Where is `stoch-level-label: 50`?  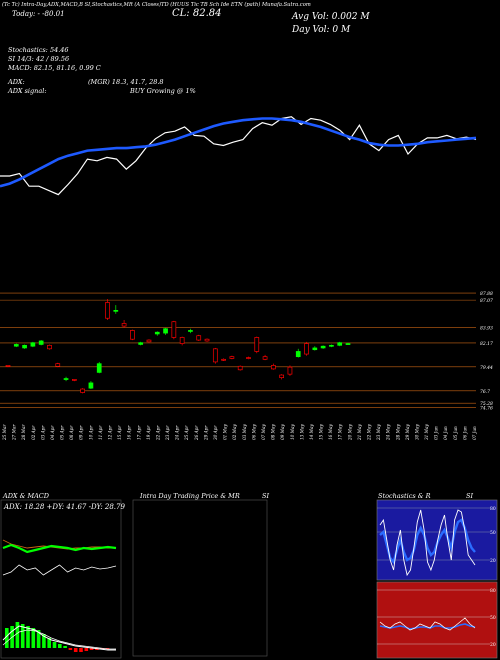 stoch-level-label: 50 is located at coordinates (493, 533).